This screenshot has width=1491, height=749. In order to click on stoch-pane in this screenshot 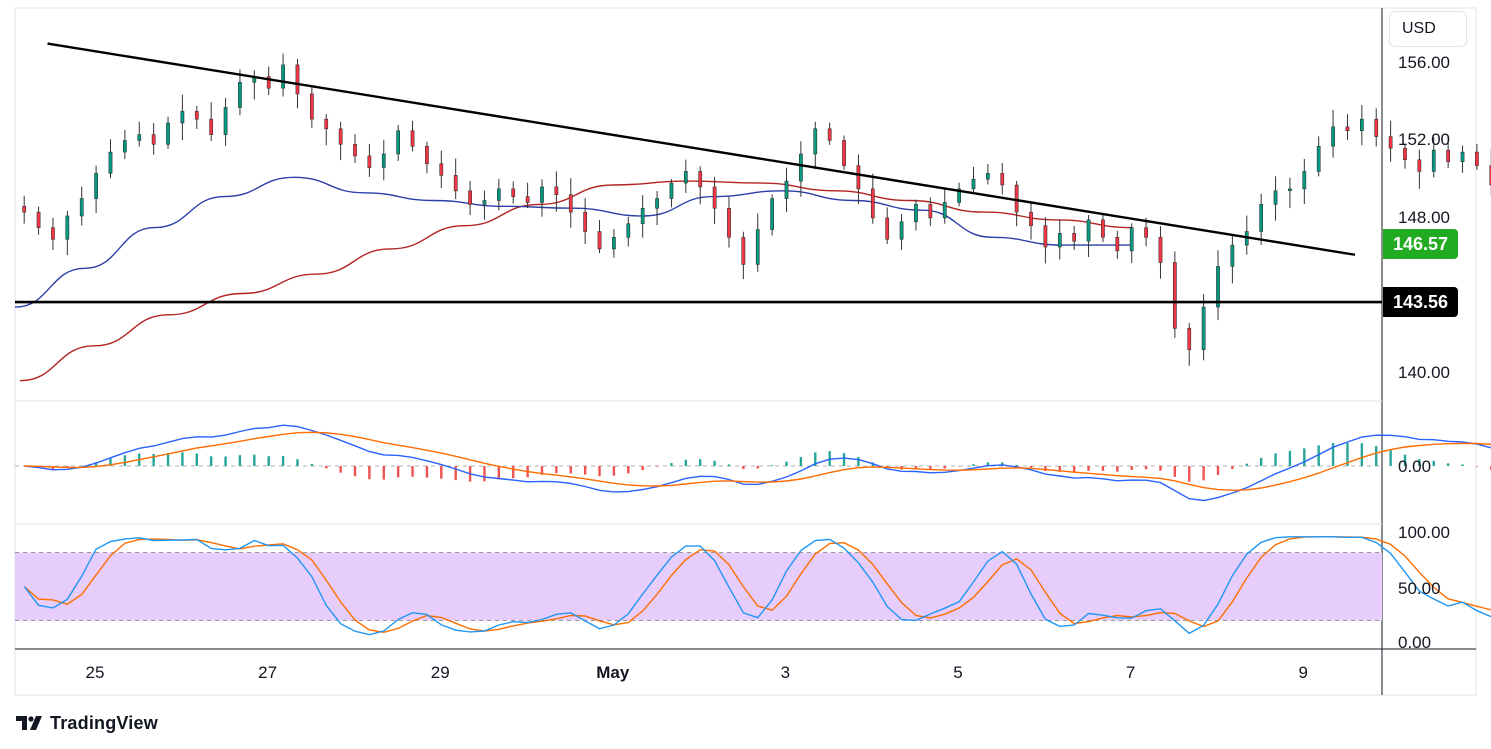, I will do `click(753, 586)`.